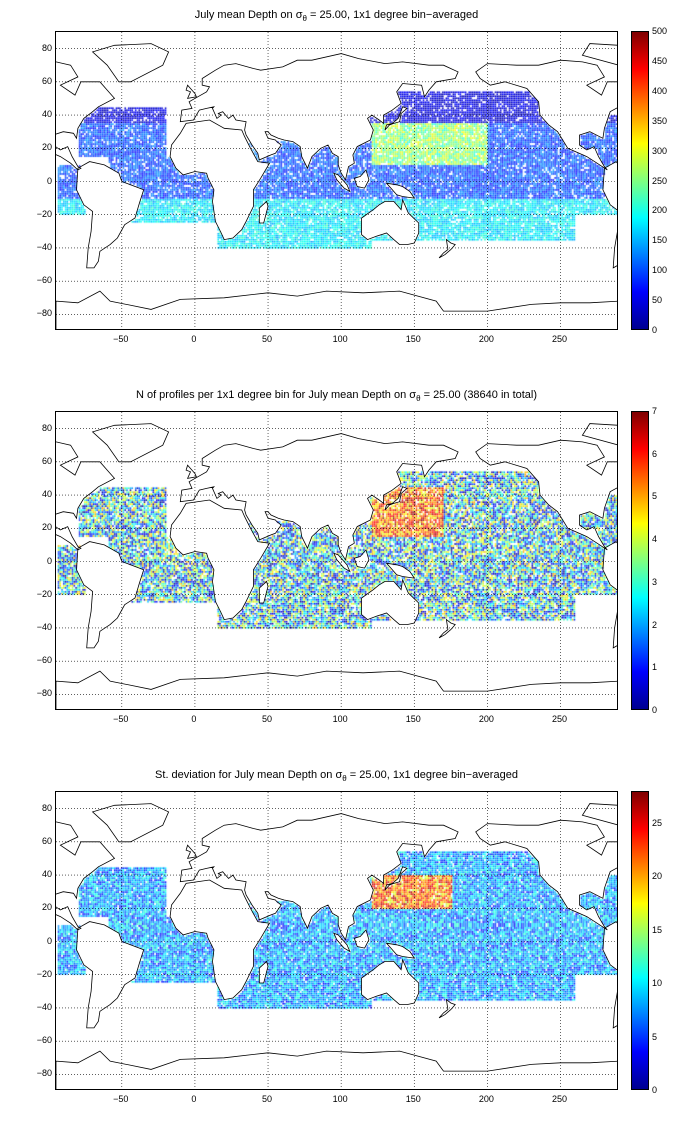  Describe the element at coordinates (660, 150) in the screenshot. I see `colorbar-tick-label: 300` at that location.